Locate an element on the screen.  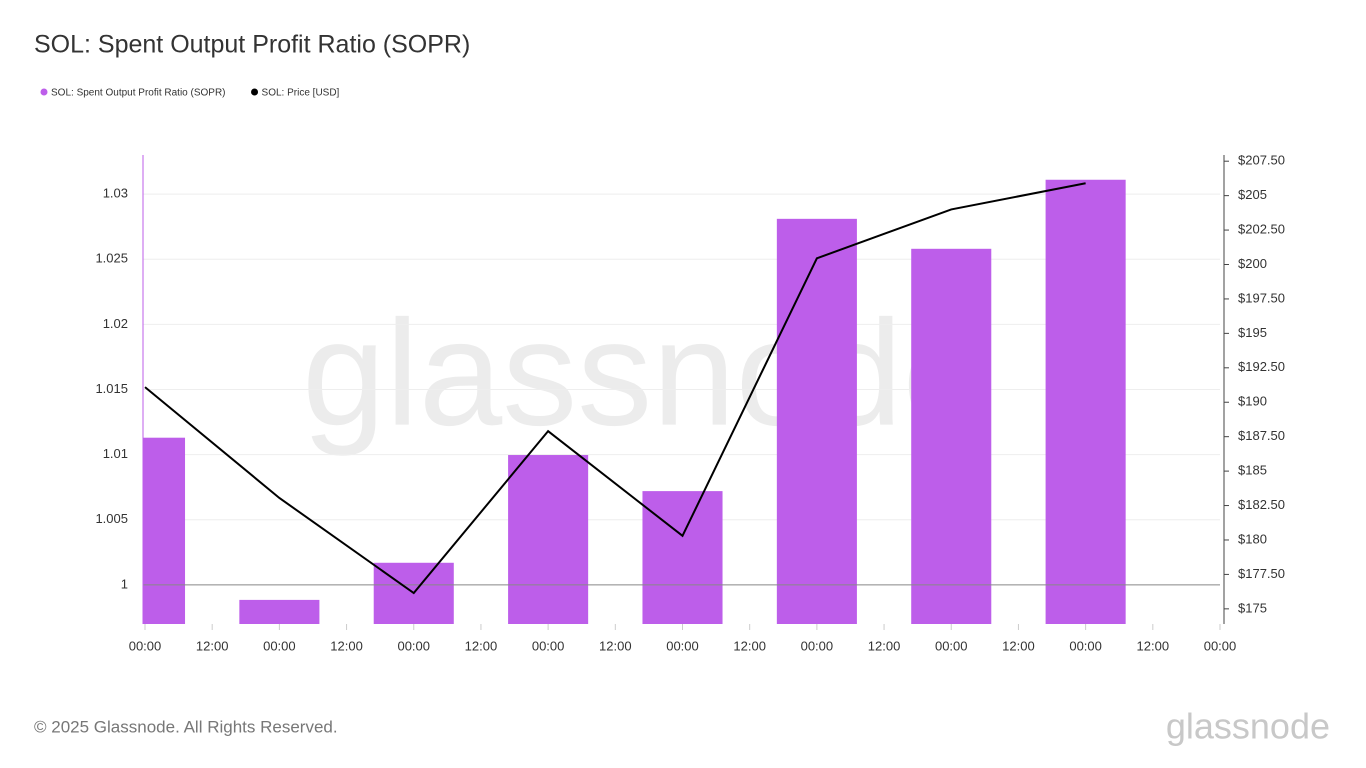
legend-label: SOL: Spent Output Profit Ratio (SOPR) is located at coordinates (138, 93).